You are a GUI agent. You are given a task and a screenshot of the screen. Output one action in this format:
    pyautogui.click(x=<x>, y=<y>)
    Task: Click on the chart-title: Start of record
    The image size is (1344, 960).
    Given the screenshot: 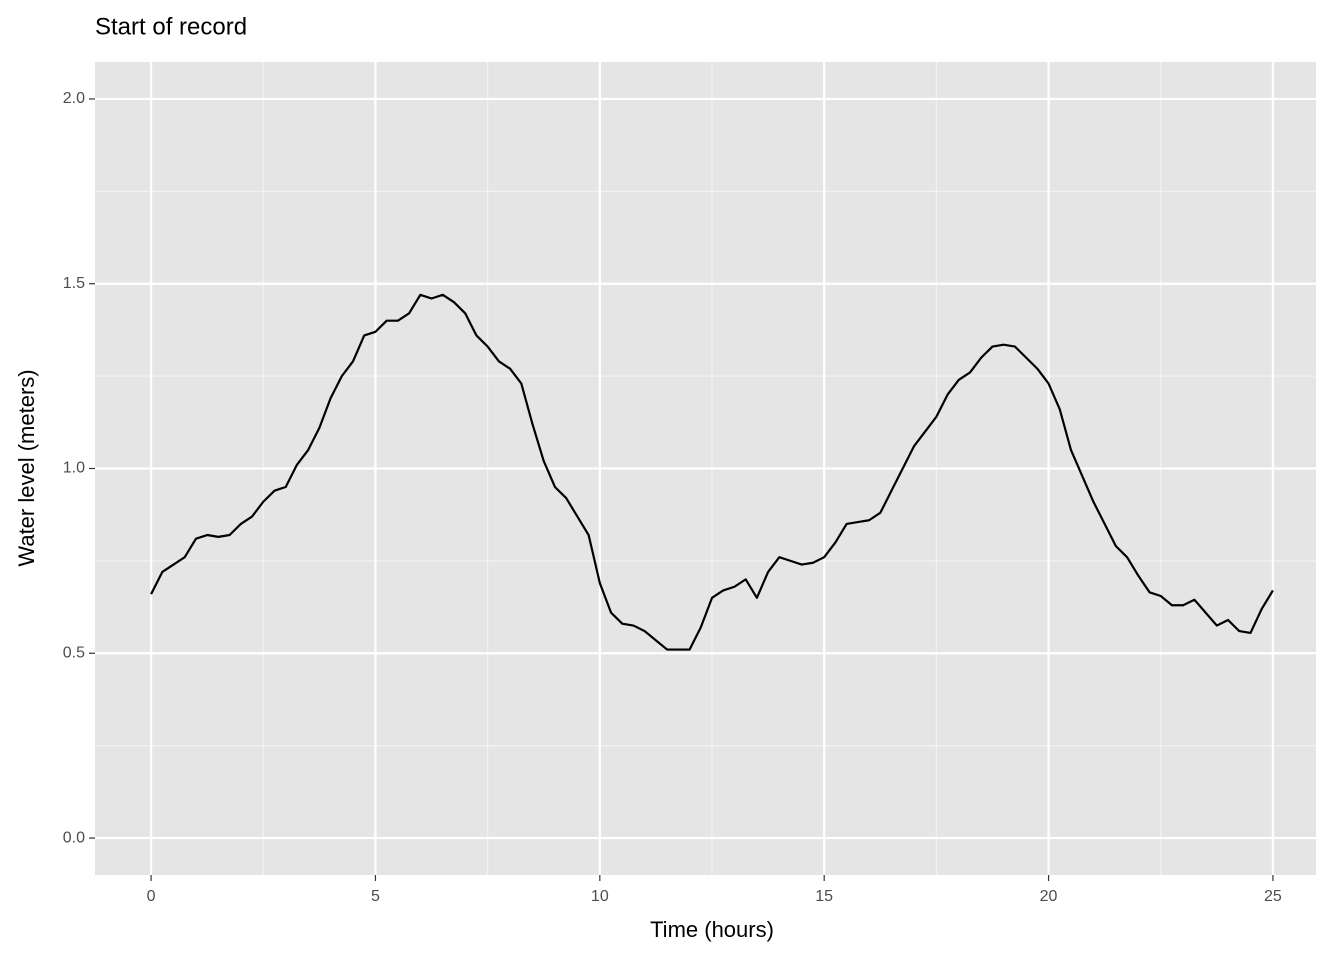 What is the action you would take?
    pyautogui.click(x=171, y=26)
    